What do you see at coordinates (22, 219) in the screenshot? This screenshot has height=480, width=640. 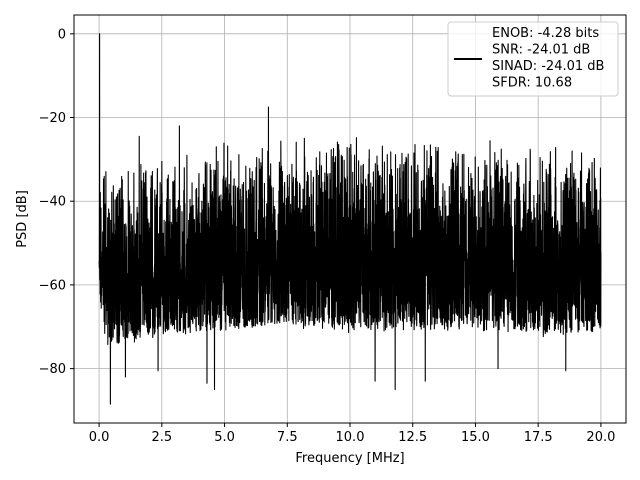 I see `y-axis-label: PSD [dB]` at bounding box center [22, 219].